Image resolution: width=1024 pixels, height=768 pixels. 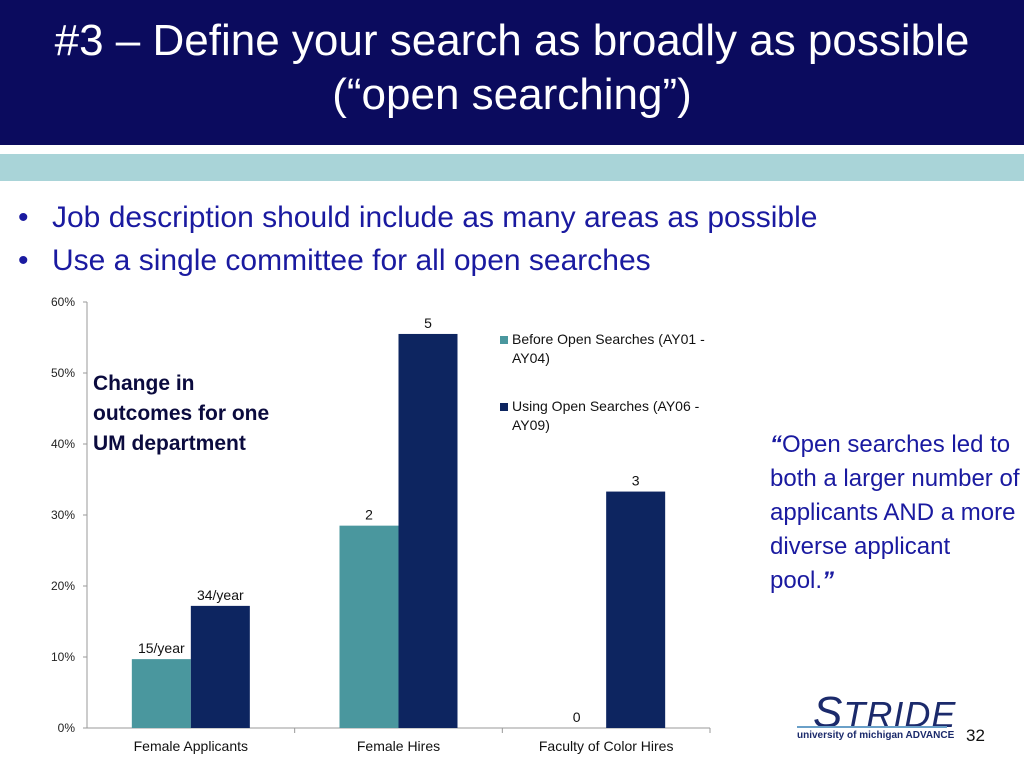 What do you see at coordinates (606, 415) in the screenshot?
I see `legend-label: Using Open Searches (AY06 -AY09)` at bounding box center [606, 415].